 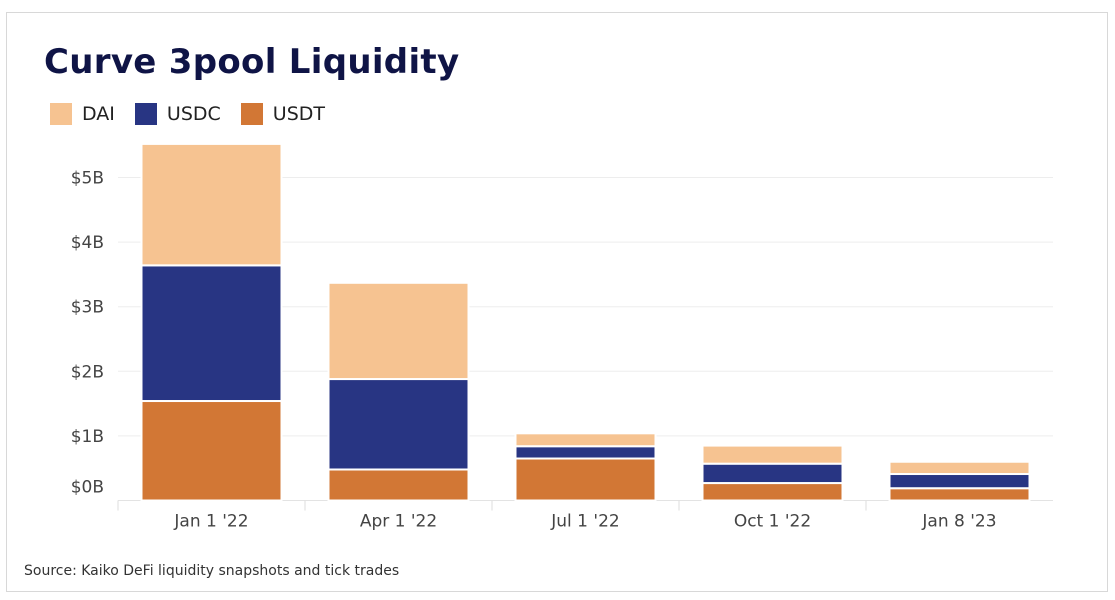 I want to click on y-tick-label: $2B, so click(x=87, y=372).